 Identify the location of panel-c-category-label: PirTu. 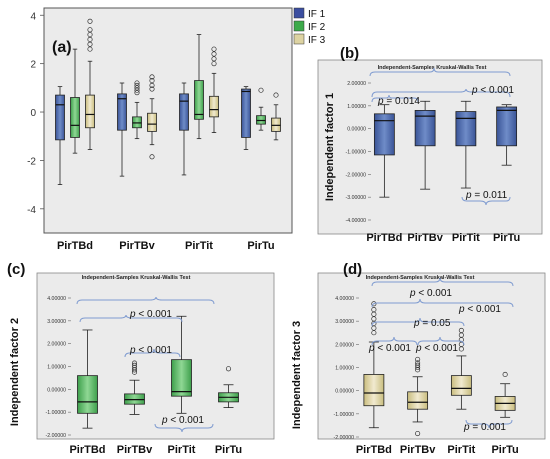
(228, 450).